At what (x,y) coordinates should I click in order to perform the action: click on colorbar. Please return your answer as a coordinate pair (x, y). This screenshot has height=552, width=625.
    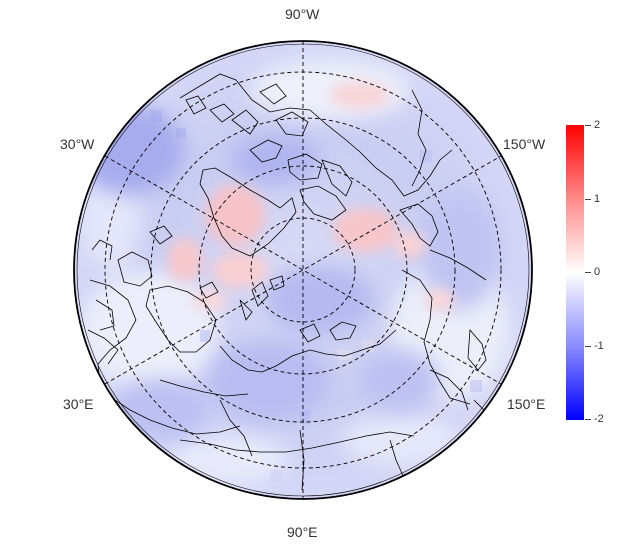
    Looking at the image, I should click on (575, 272).